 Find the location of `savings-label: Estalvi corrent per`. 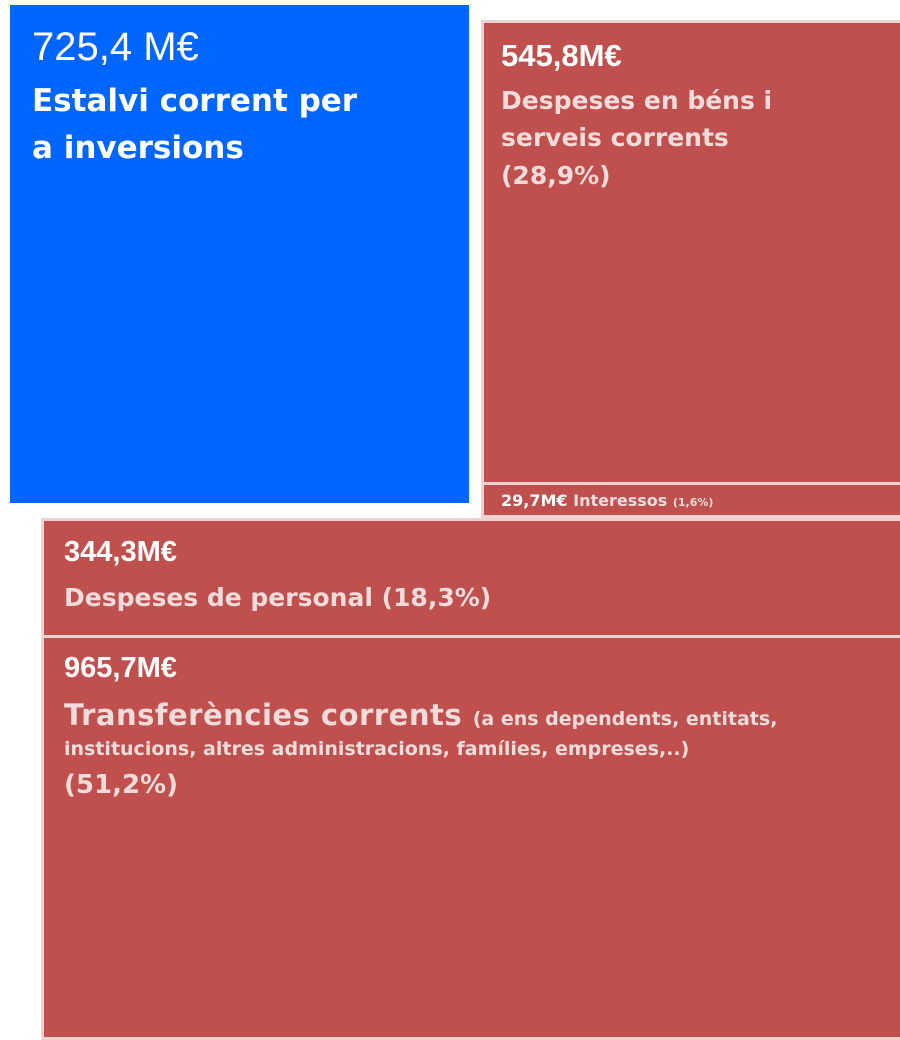

savings-label: Estalvi corrent per is located at coordinates (195, 101).